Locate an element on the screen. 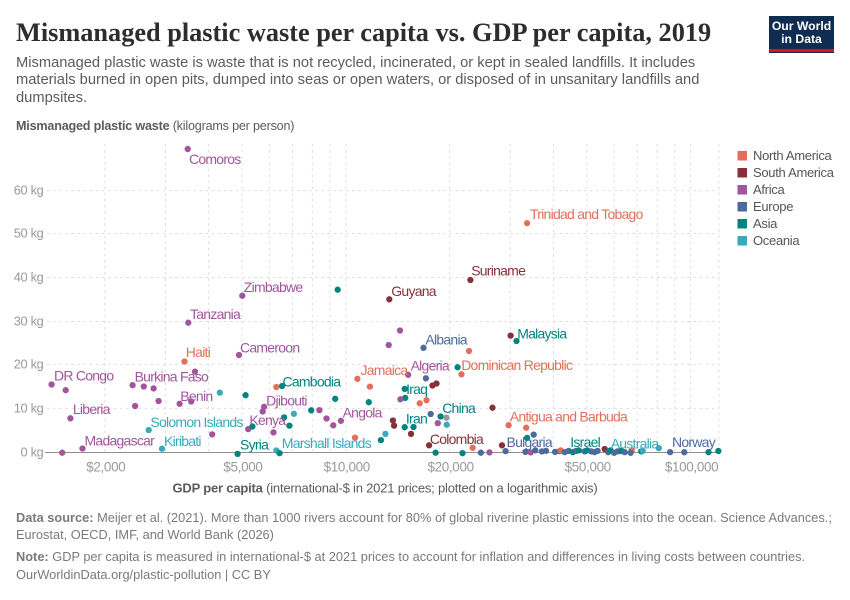 This screenshot has height=600, width=850. svg-text: Israel is located at coordinates (585, 442).